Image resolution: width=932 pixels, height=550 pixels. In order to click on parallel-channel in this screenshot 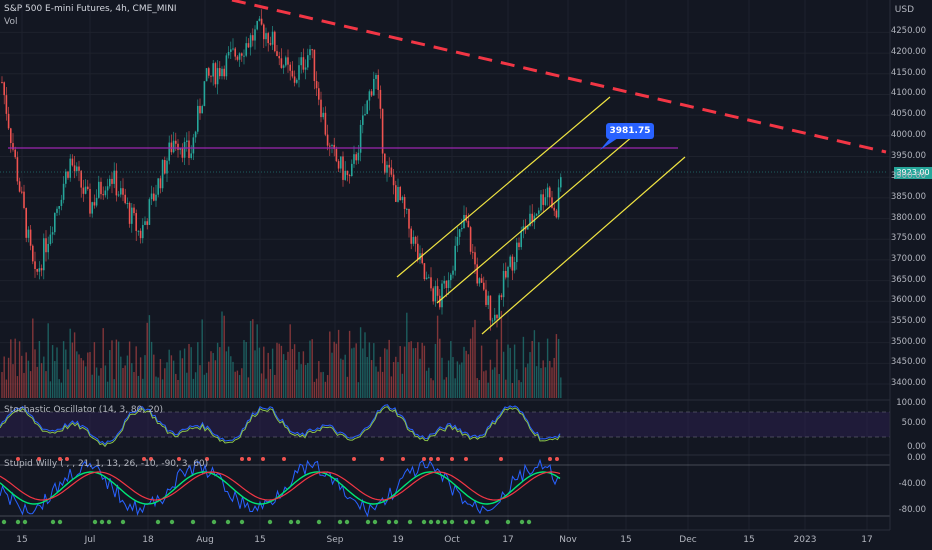, I will do `click(541, 215)`.